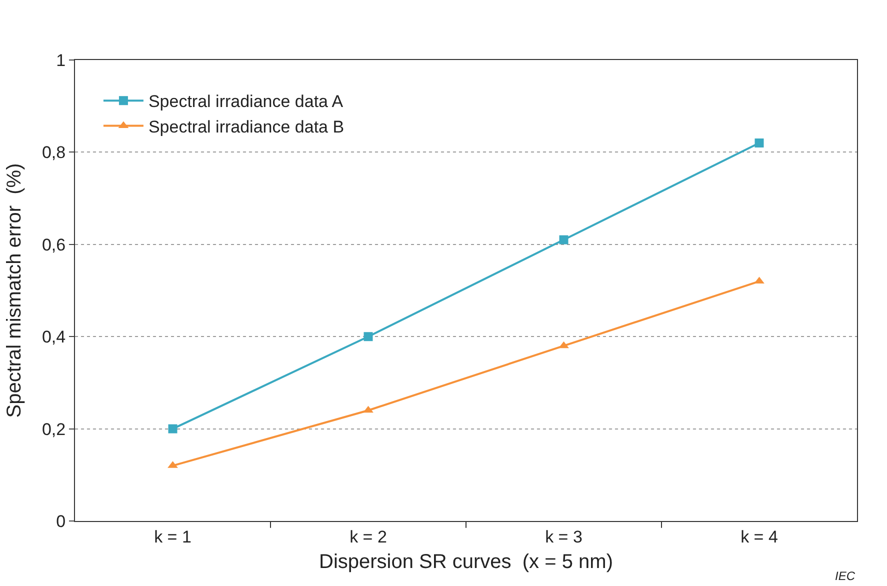 This screenshot has width=887, height=586. What do you see at coordinates (61, 60) in the screenshot?
I see `y-tick-label: 1` at bounding box center [61, 60].